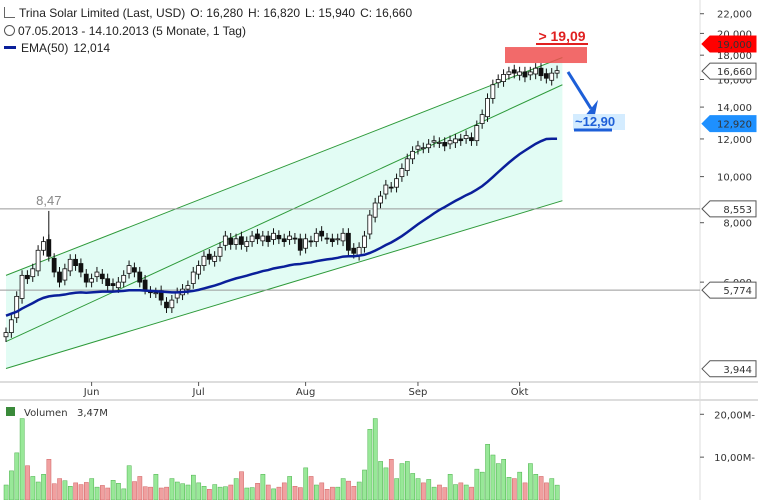  Describe the element at coordinates (305, 390) in the screenshot. I see `time-axis: Jun Jul Aug Sep Okt` at that location.